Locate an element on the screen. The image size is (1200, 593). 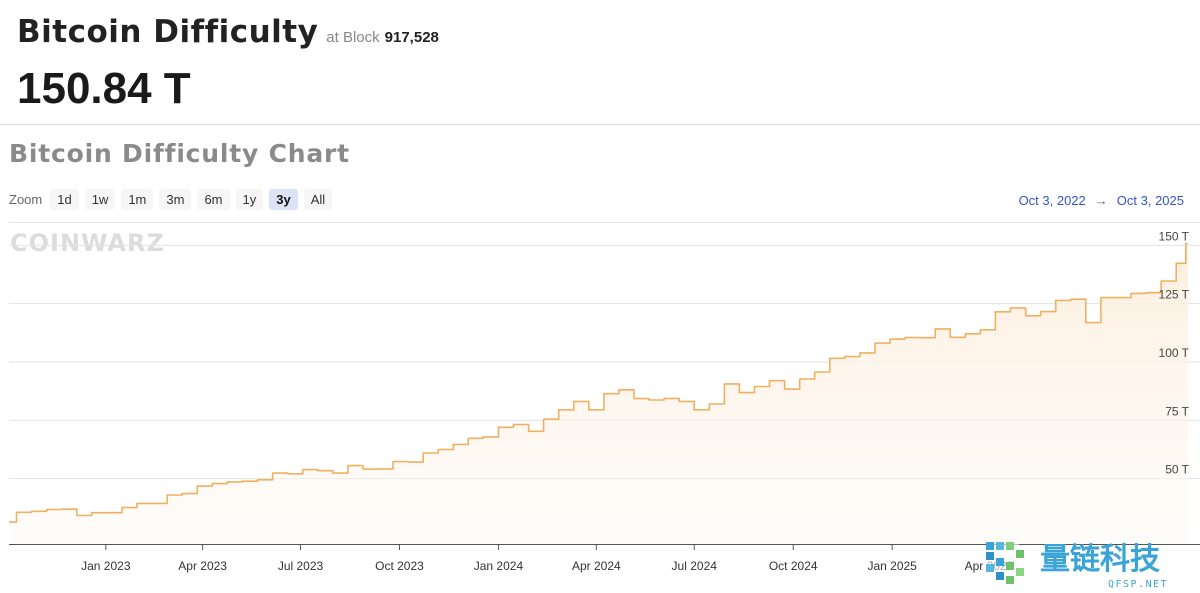
qfsp-logo: 量链科技 QFSP.NET is located at coordinates (1076, 565).